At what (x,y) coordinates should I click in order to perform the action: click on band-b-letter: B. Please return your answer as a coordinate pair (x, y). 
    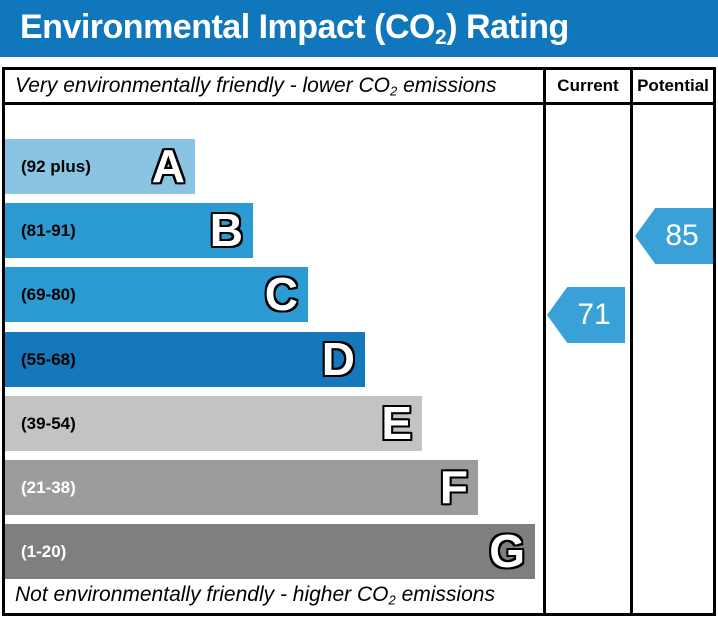
    Looking at the image, I should click on (226, 230).